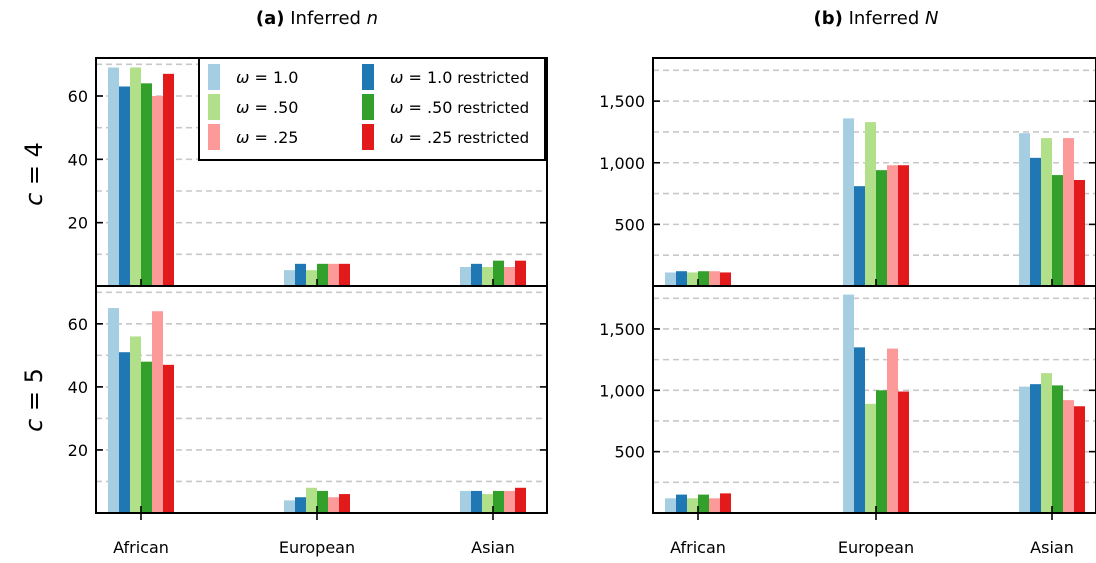 The height and width of the screenshot is (563, 1096). I want to click on panel-title-a: (a) Inferred n, so click(317, 18).